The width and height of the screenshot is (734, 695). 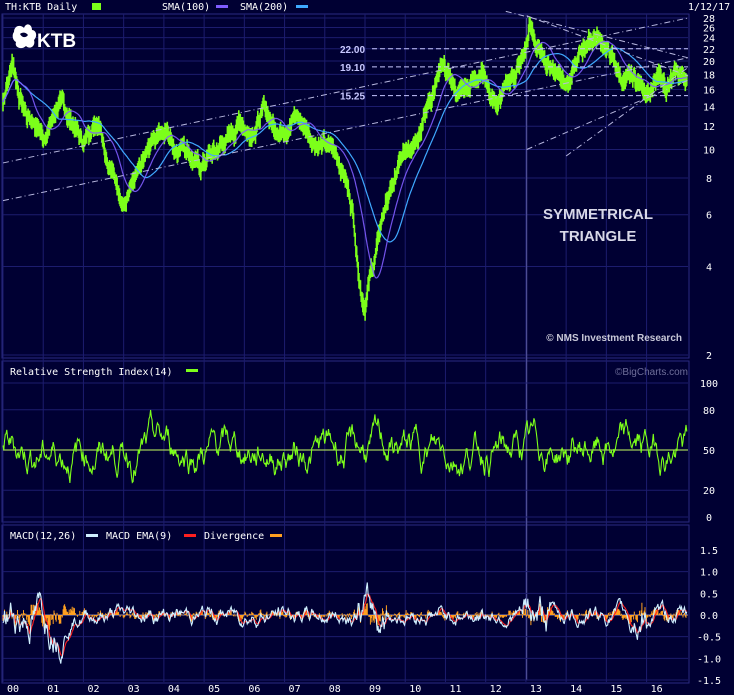 What do you see at coordinates (41, 7) in the screenshot?
I see `ticker-label: TH:KTB Daily` at bounding box center [41, 7].